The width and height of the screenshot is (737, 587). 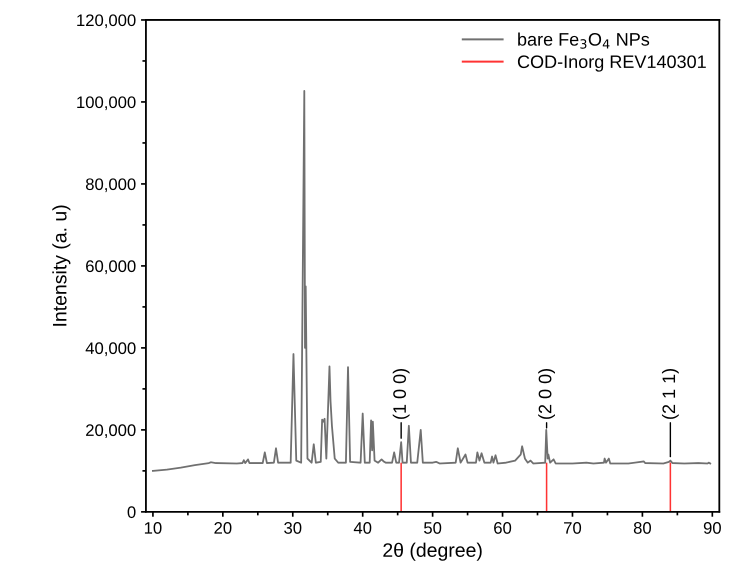 What do you see at coordinates (223, 528) in the screenshot?
I see `x-tick-label: 20` at bounding box center [223, 528].